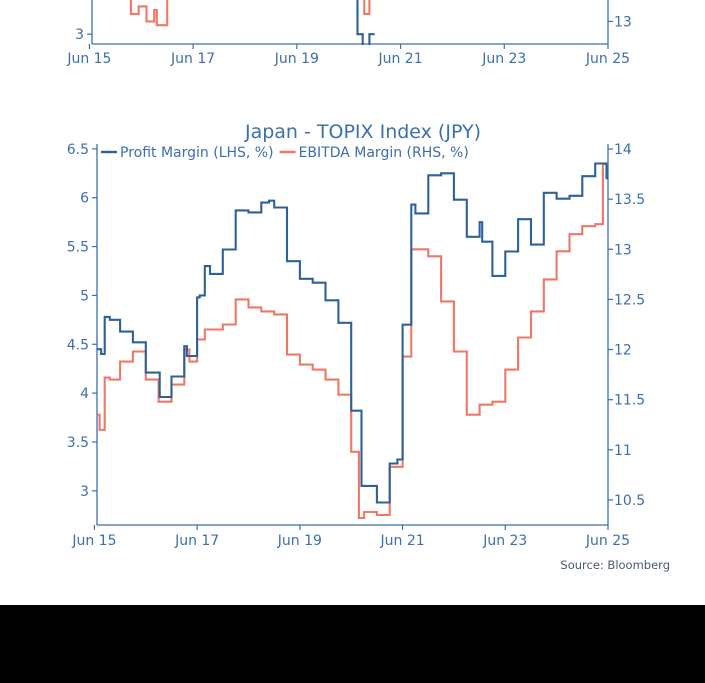 The image size is (705, 683). What do you see at coordinates (352, 644) in the screenshot?
I see `black-band` at bounding box center [352, 644].